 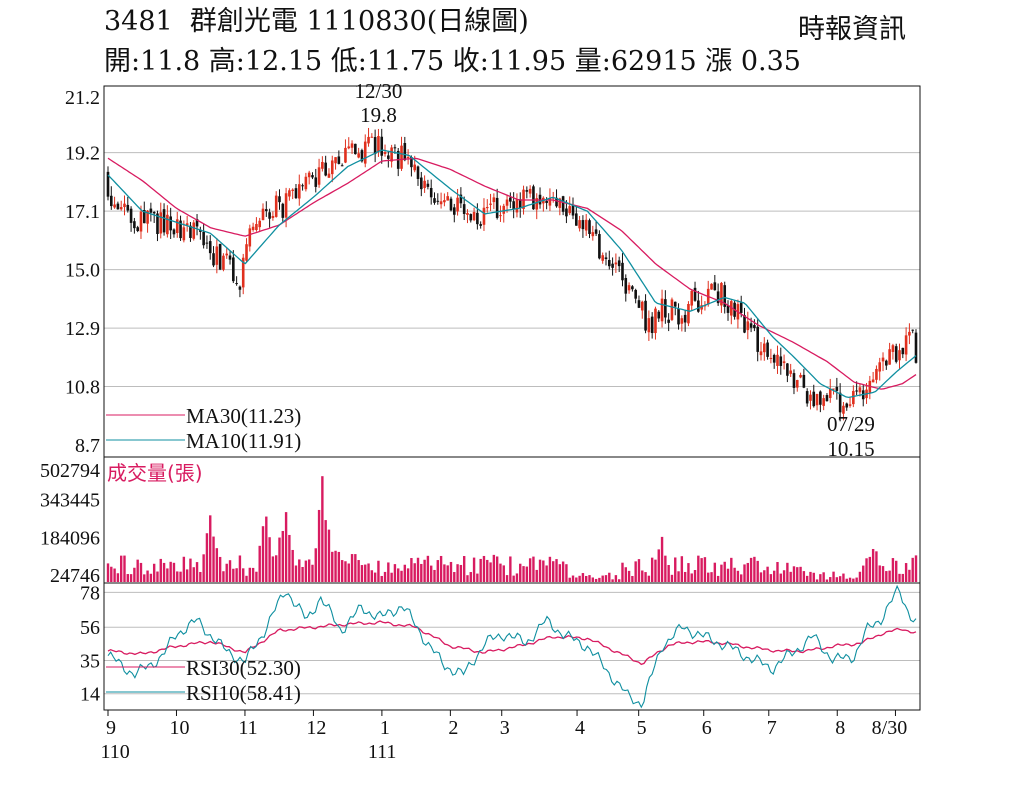 What do you see at coordinates (82, 329) in the screenshot?
I see `price-ytick-label: 12.9` at bounding box center [82, 329].